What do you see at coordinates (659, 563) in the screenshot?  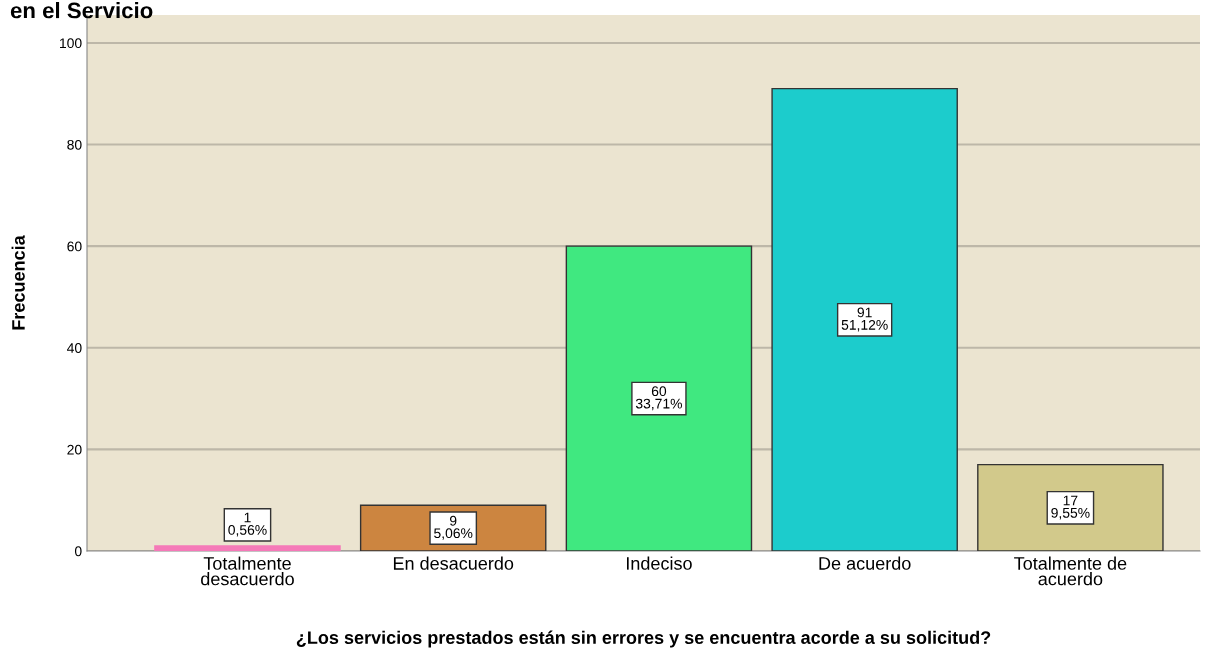 I see `x-tick-label: Indeciso` at bounding box center [659, 563].